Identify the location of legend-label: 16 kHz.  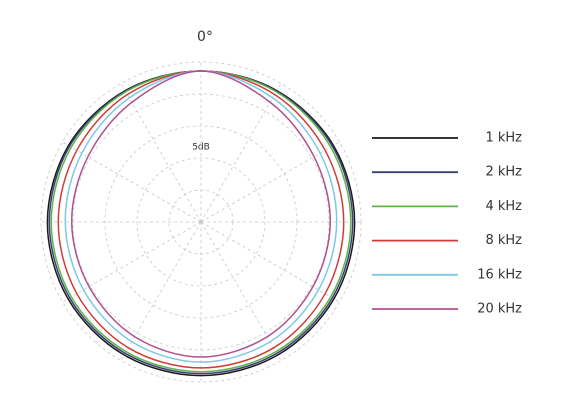
(499, 274).